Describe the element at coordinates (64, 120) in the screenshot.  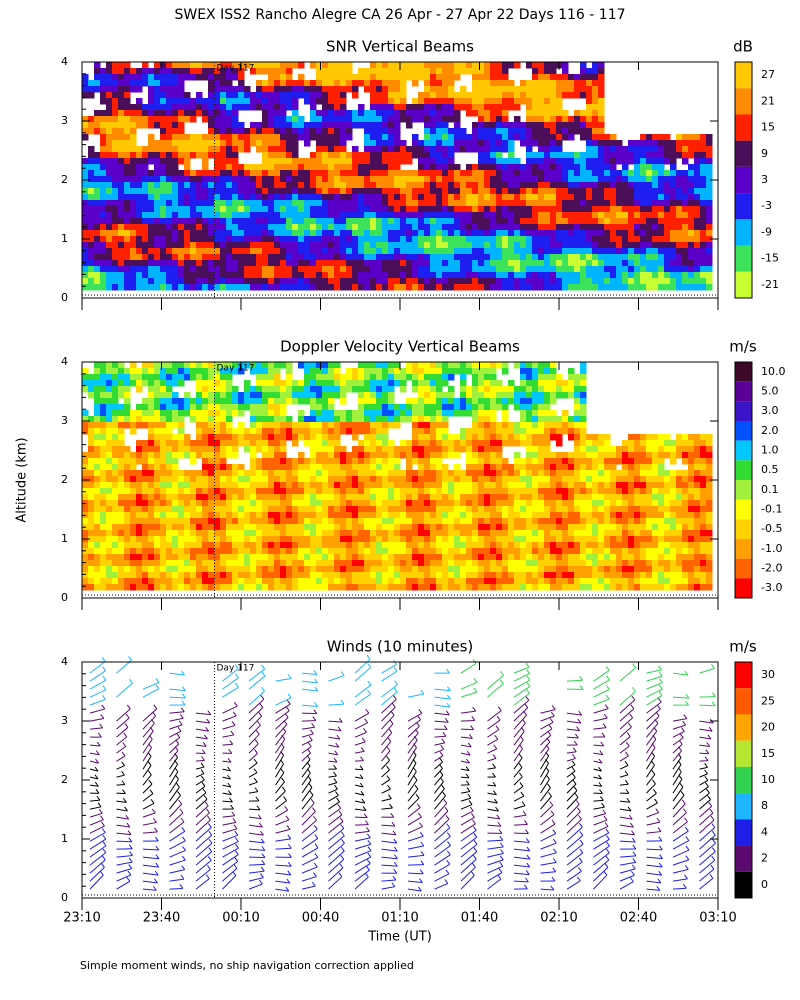
I see `y-tick-label: 3` at that location.